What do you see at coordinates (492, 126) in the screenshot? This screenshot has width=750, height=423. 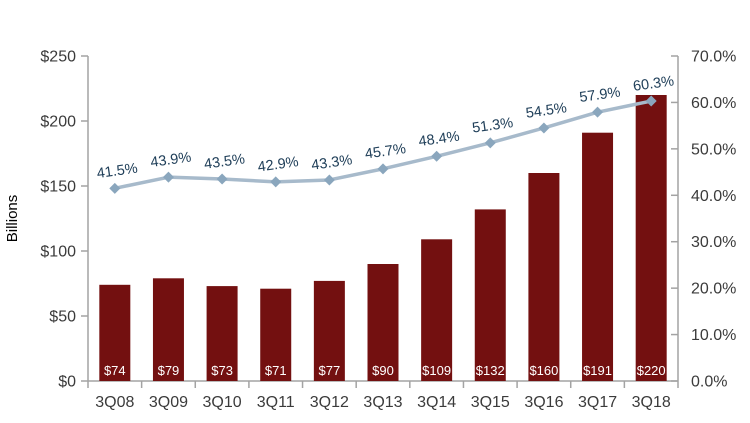 I see `trend-value-label: 51.3%` at bounding box center [492, 126].